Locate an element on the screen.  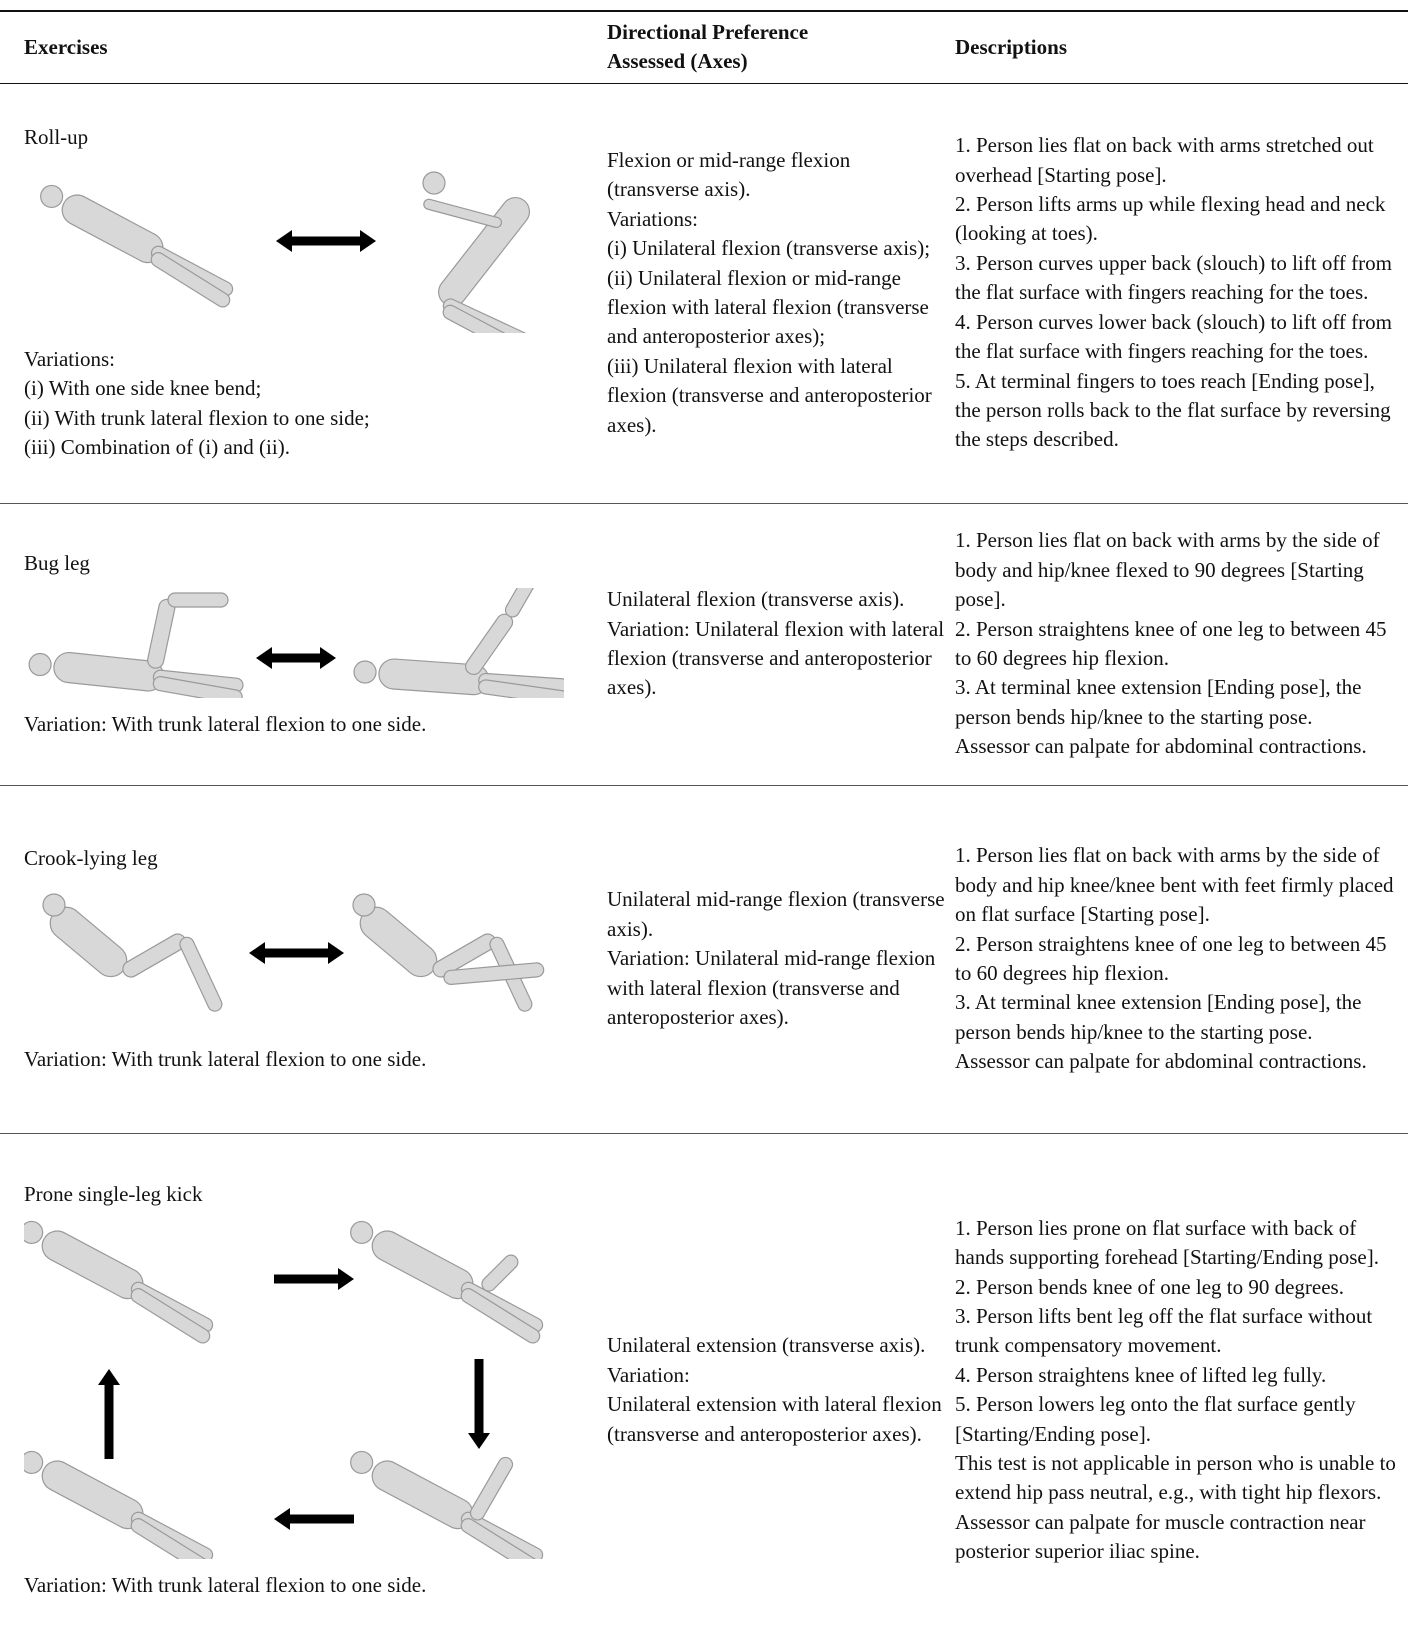
exercise-name: Crook-lying leg is located at coordinates (91, 857).